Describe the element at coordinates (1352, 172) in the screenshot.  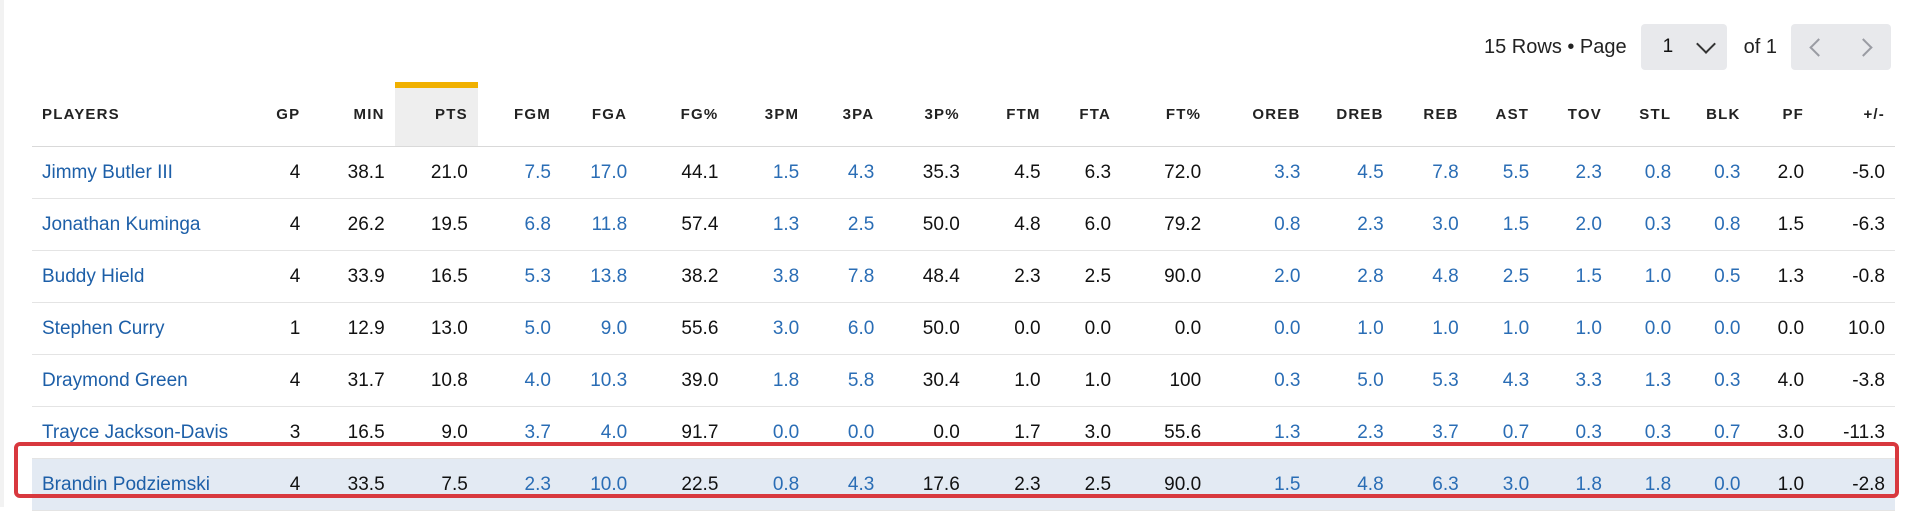
I see `stat-link-dreb: 4.5` at that location.